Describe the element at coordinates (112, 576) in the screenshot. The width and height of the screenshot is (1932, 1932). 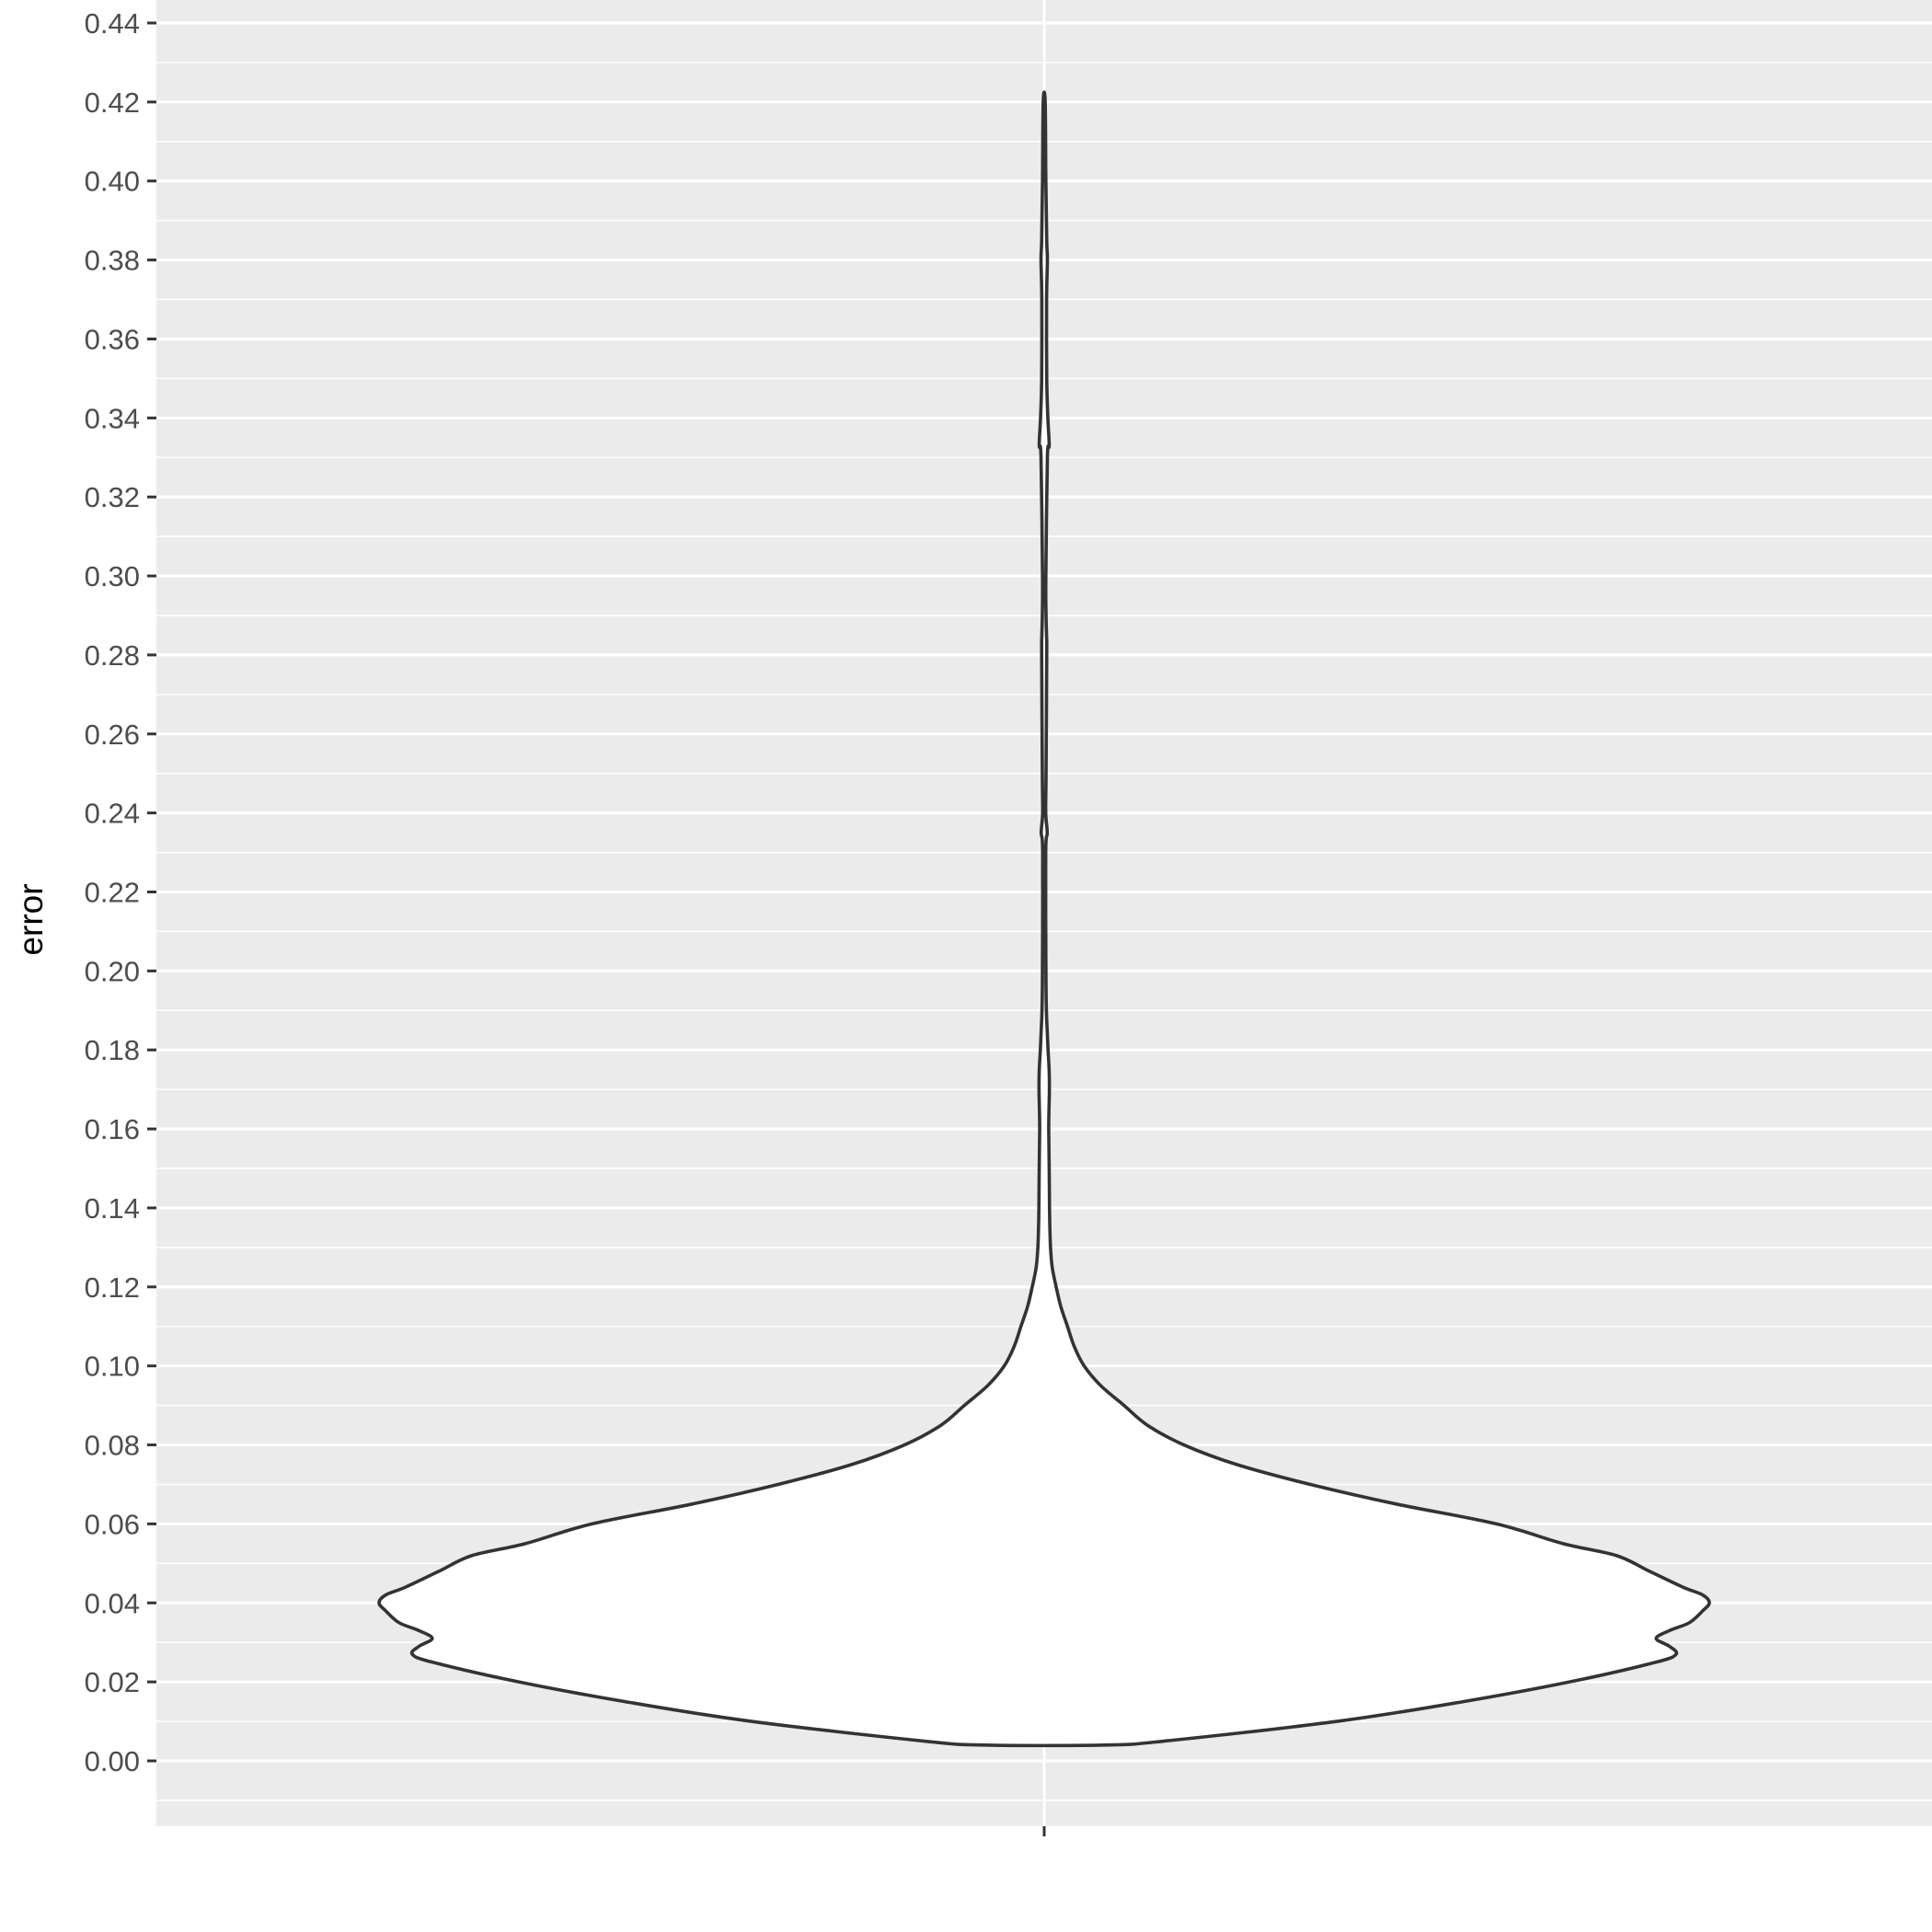
I see `y-tick-label: 0.30` at that location.